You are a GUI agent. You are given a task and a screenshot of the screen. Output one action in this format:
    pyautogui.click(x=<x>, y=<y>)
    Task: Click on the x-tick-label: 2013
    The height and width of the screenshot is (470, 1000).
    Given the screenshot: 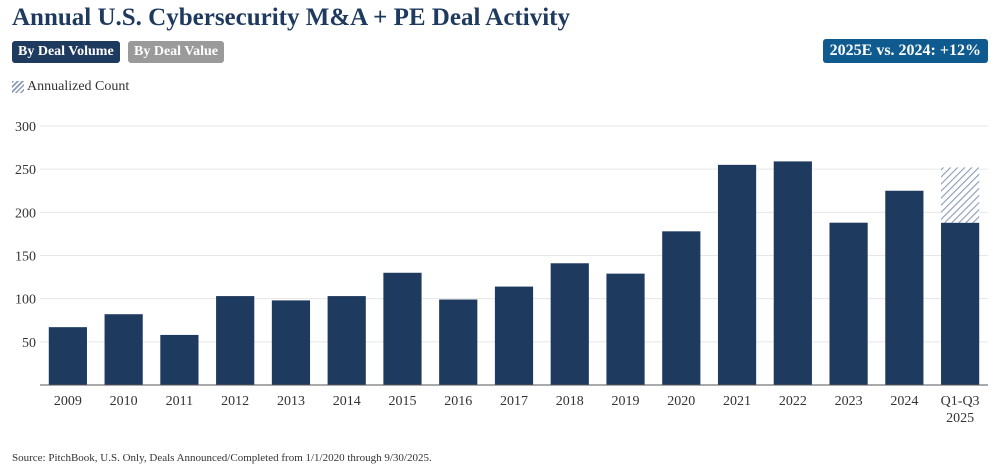 What is the action you would take?
    pyautogui.click(x=291, y=401)
    